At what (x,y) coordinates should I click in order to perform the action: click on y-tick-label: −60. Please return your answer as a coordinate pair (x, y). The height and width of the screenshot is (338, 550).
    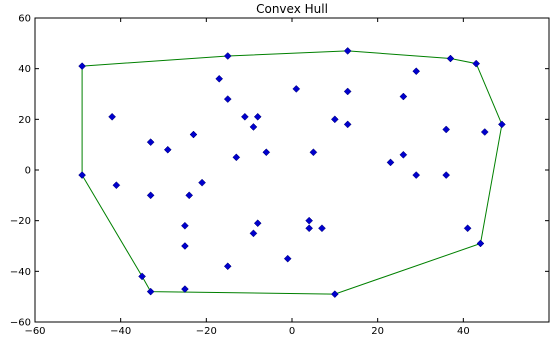
    Looking at the image, I should click on (20, 323).